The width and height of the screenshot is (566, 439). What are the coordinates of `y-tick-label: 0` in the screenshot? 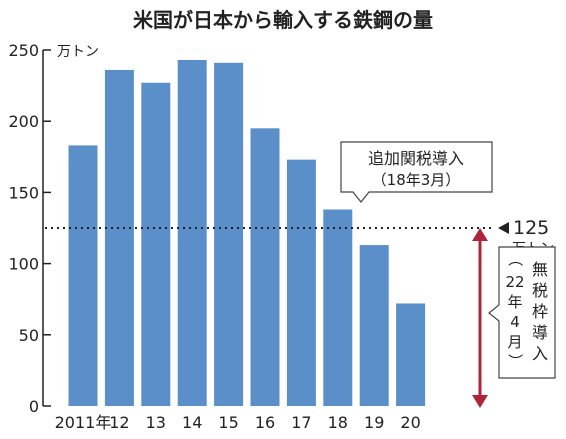 It's located at (34, 406).